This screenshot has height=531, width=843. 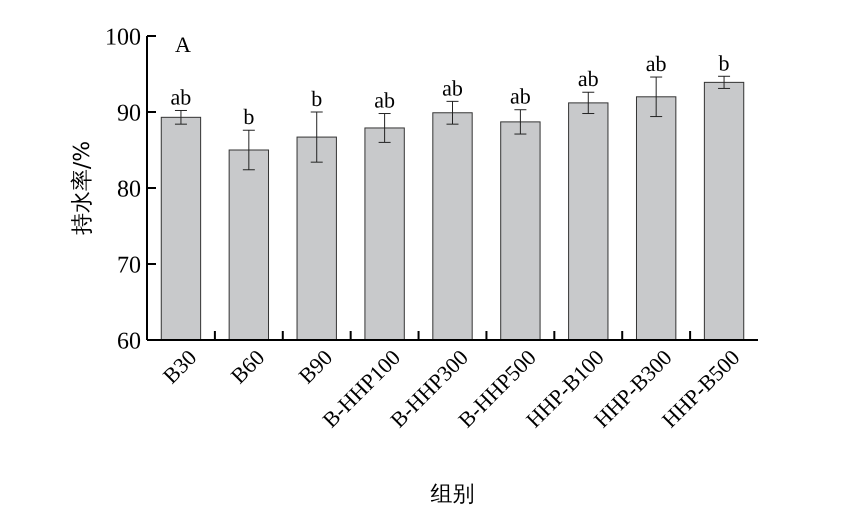 What do you see at coordinates (123, 37) in the screenshot?
I see `y-tick-label: 100` at bounding box center [123, 37].